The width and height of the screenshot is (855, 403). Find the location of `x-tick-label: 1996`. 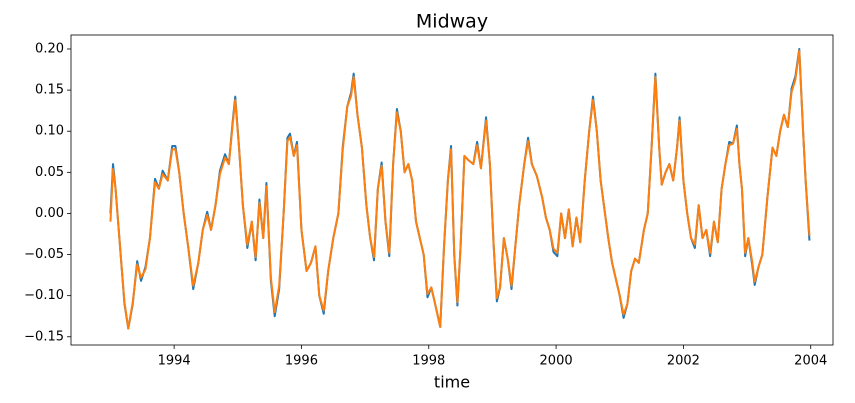

x-tick-label: 1996 is located at coordinates (301, 361).